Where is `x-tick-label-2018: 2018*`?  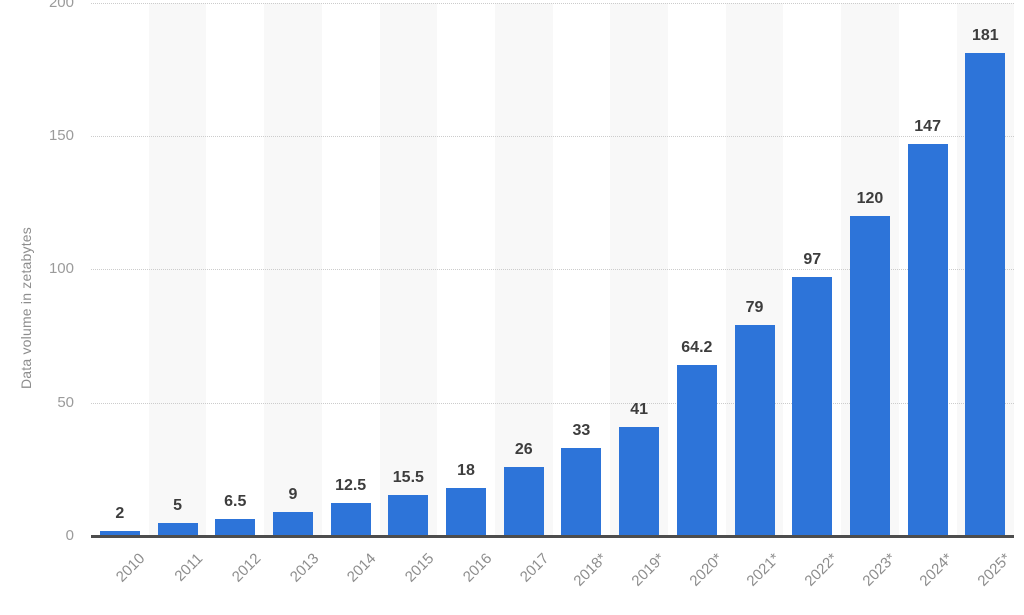
x-tick-label-2018: 2018* is located at coordinates (590, 570).